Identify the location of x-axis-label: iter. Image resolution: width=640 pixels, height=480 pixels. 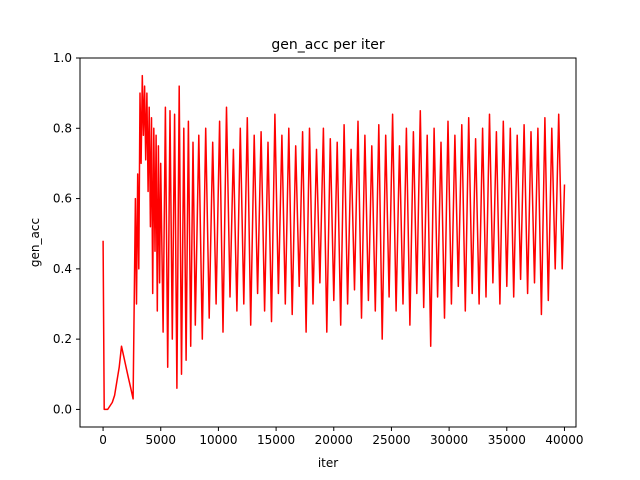
(328, 463).